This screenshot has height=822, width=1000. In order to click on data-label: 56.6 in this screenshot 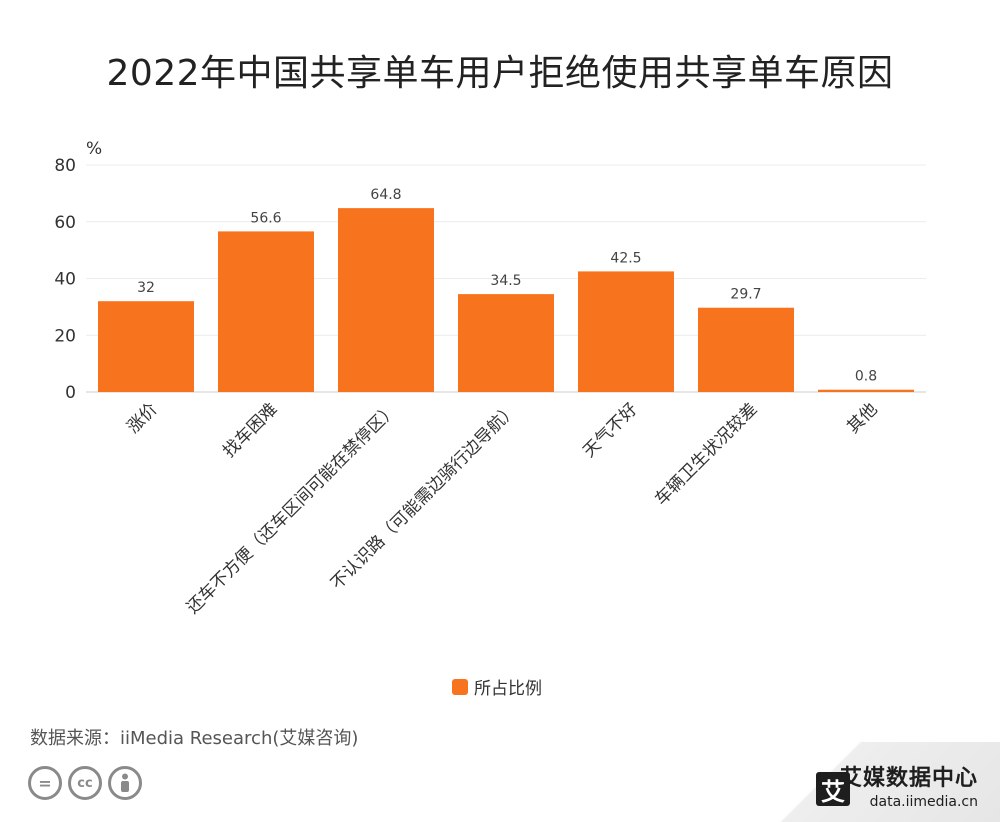, I will do `click(265, 218)`.